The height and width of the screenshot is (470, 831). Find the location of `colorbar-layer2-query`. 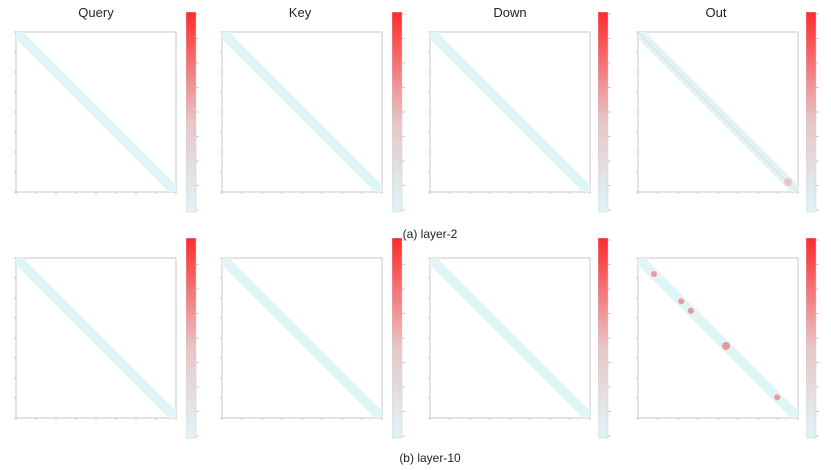

colorbar-layer2-query is located at coordinates (192, 112).